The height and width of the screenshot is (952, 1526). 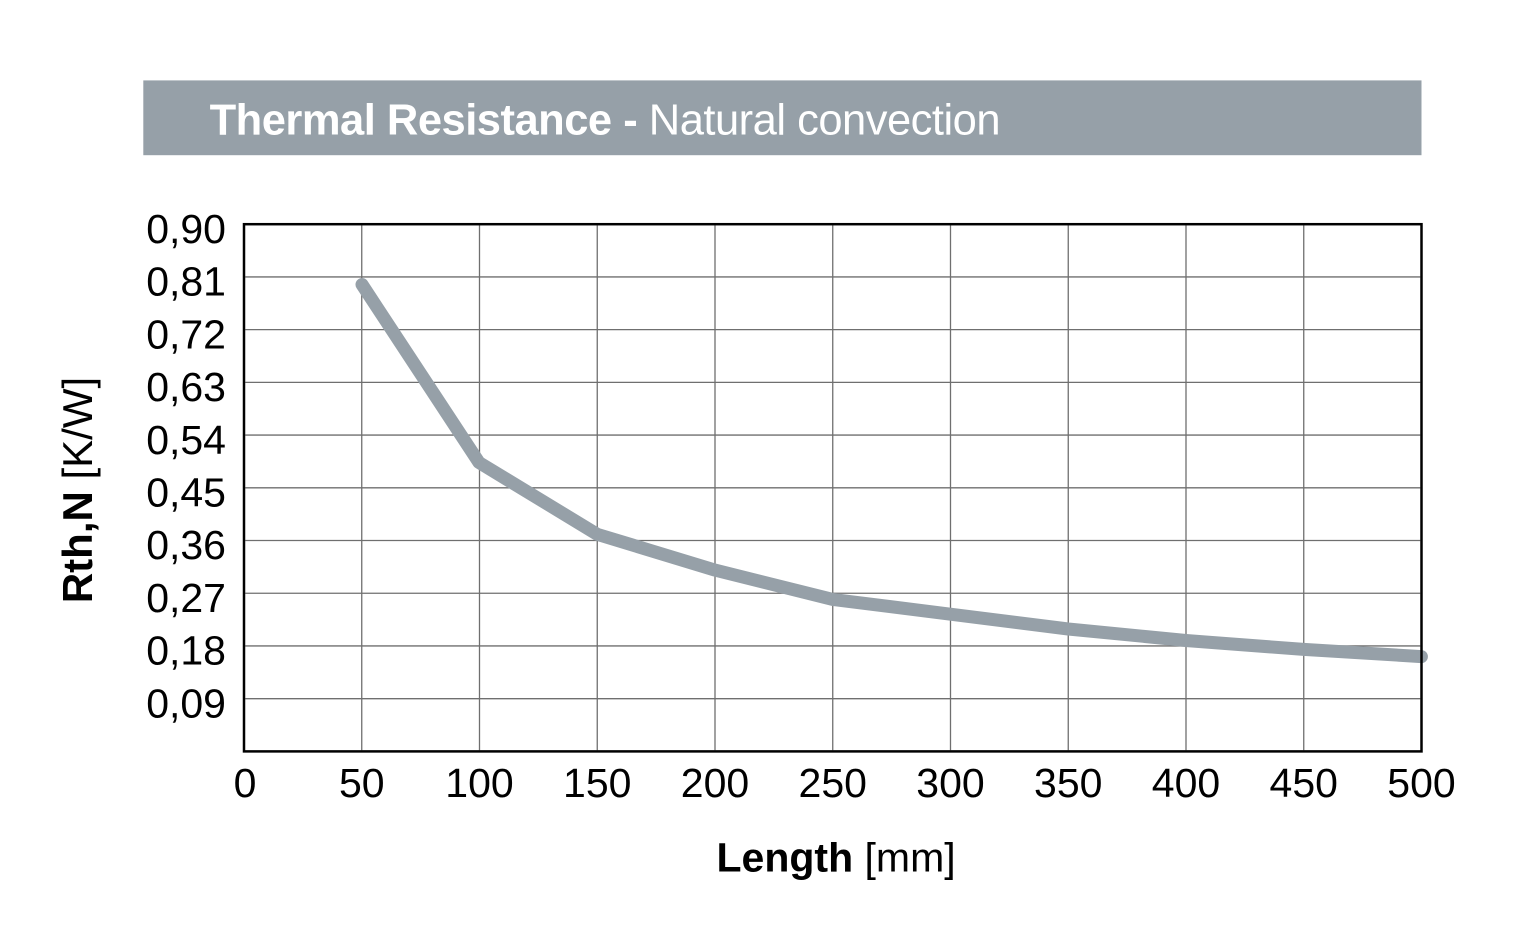 I want to click on svg-text: 0,18, so click(x=186, y=651).